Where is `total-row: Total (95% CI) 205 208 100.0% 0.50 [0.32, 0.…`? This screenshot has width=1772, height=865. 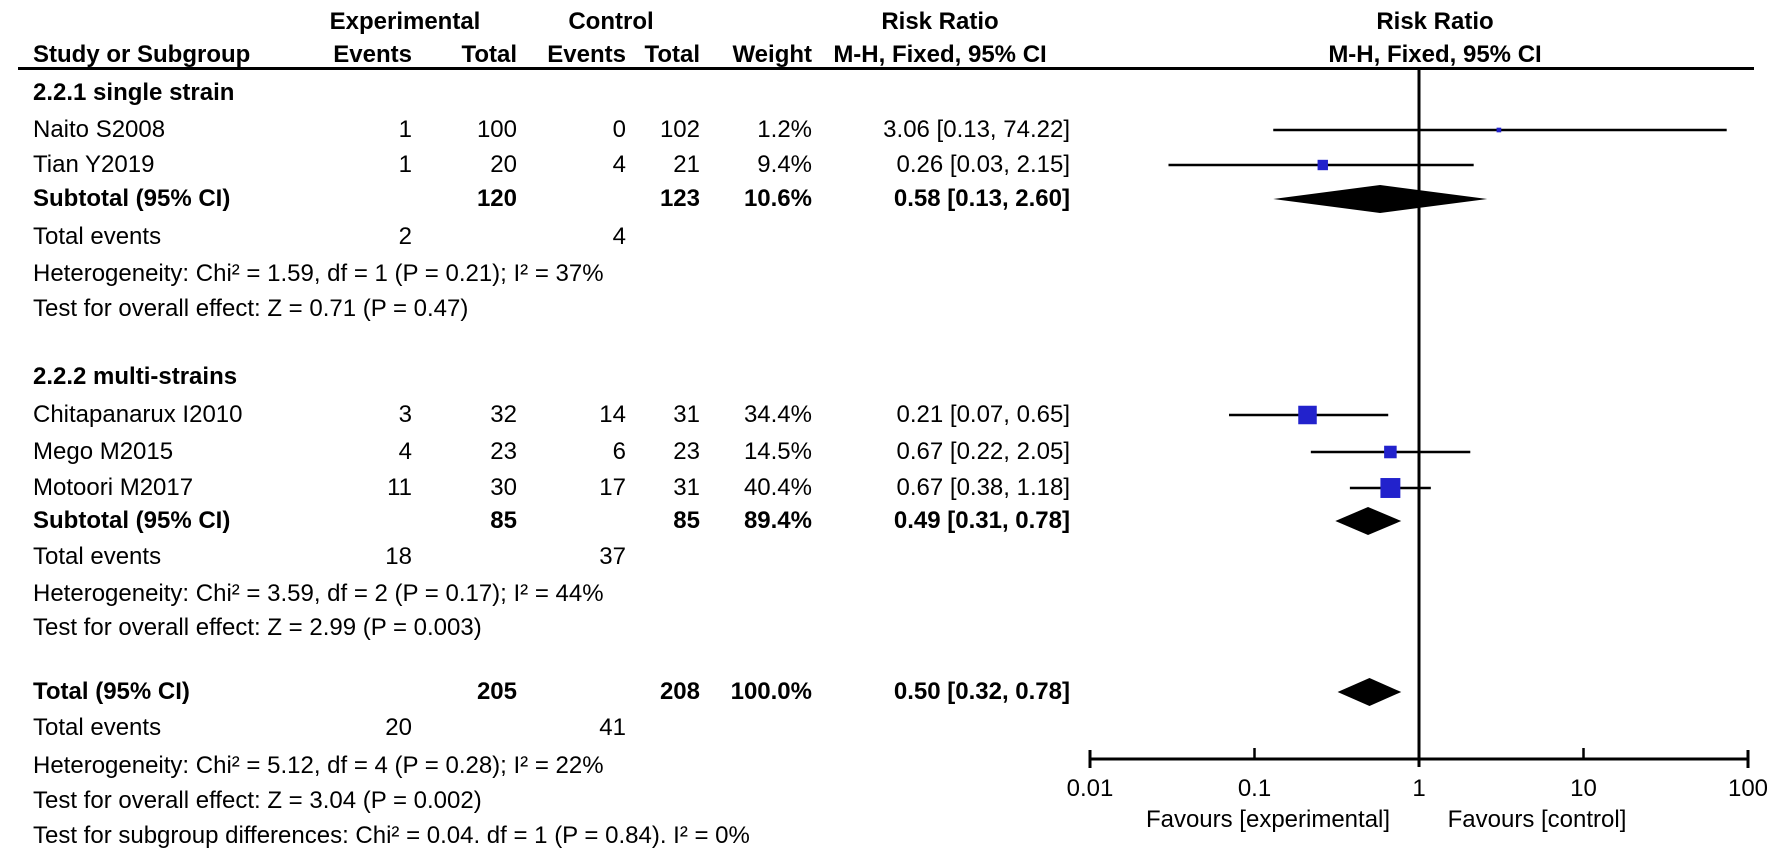 total-row: Total (95% CI) 205 208 100.0% 0.50 [0.32, 0.… is located at coordinates (550, 692).